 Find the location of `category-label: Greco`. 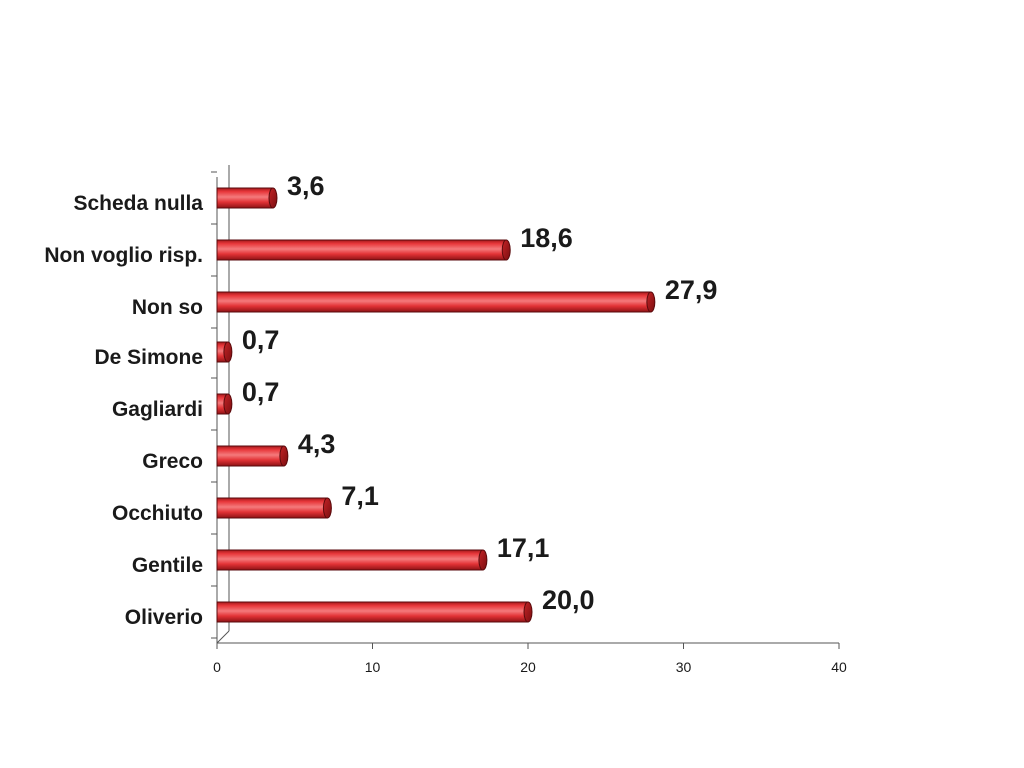

category-label: Greco is located at coordinates (172, 461).